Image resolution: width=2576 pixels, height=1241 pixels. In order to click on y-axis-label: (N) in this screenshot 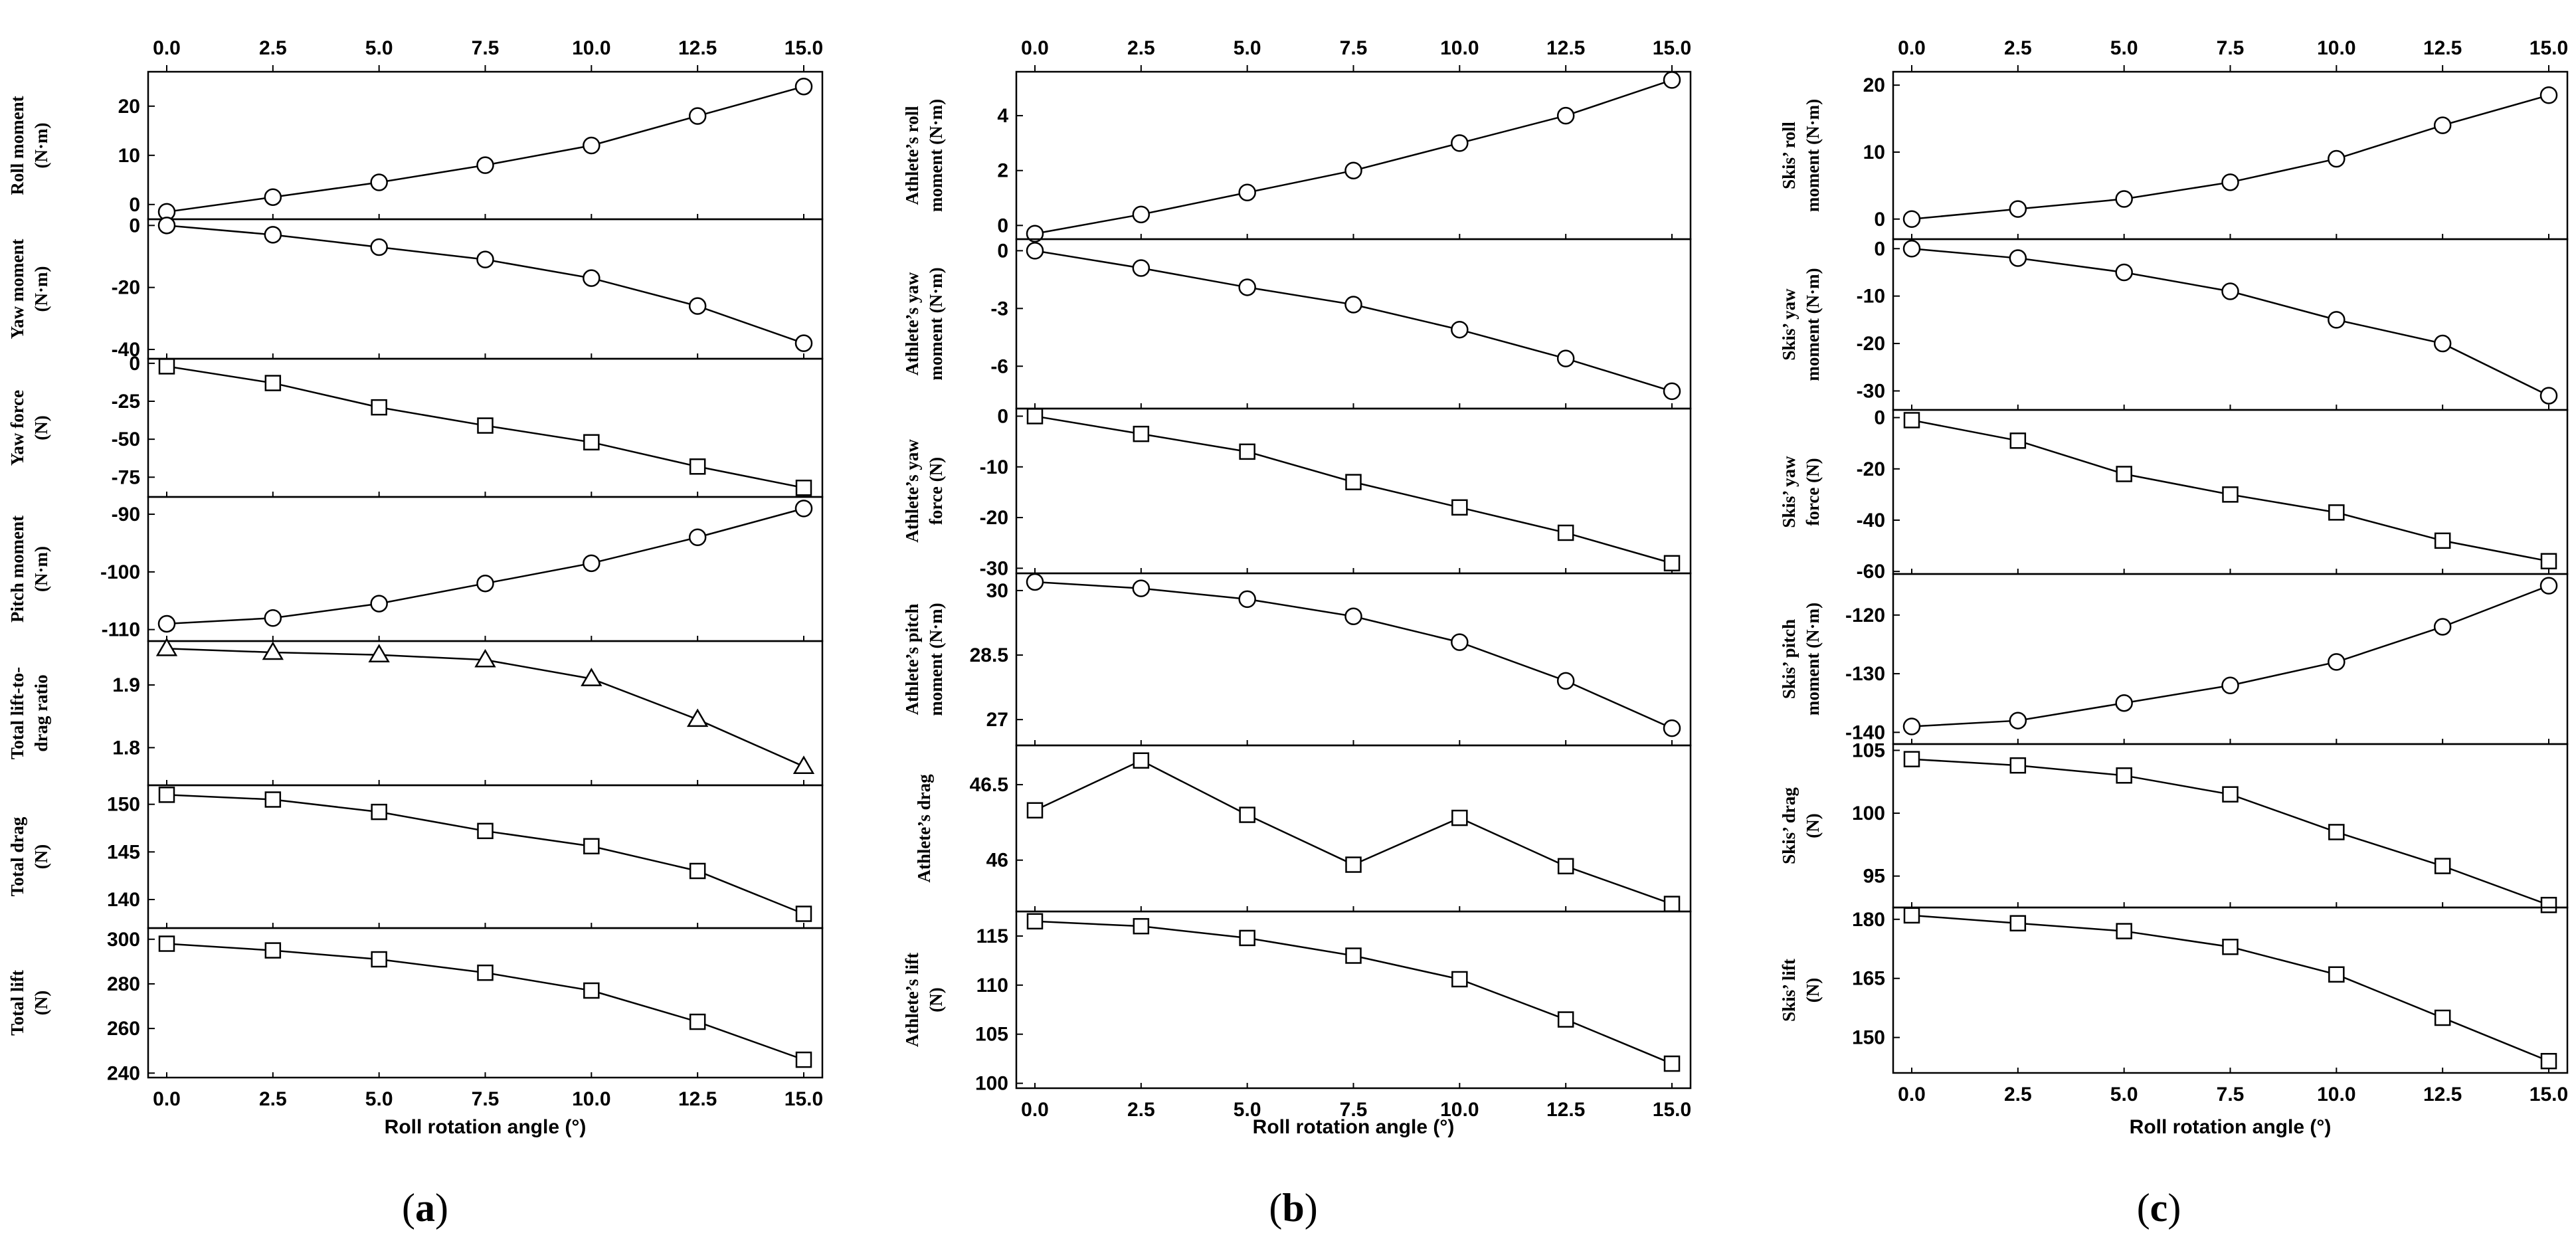, I will do `click(936, 999)`.